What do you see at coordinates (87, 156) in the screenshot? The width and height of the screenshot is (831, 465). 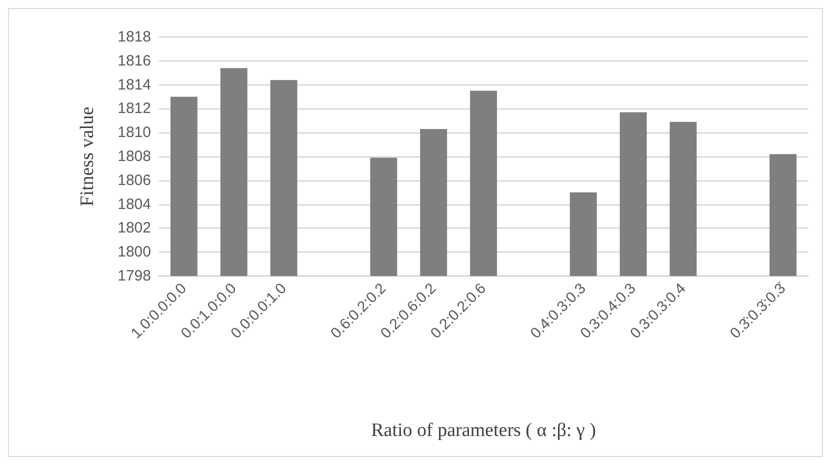 I see `y-axis-title: Fitness value` at bounding box center [87, 156].